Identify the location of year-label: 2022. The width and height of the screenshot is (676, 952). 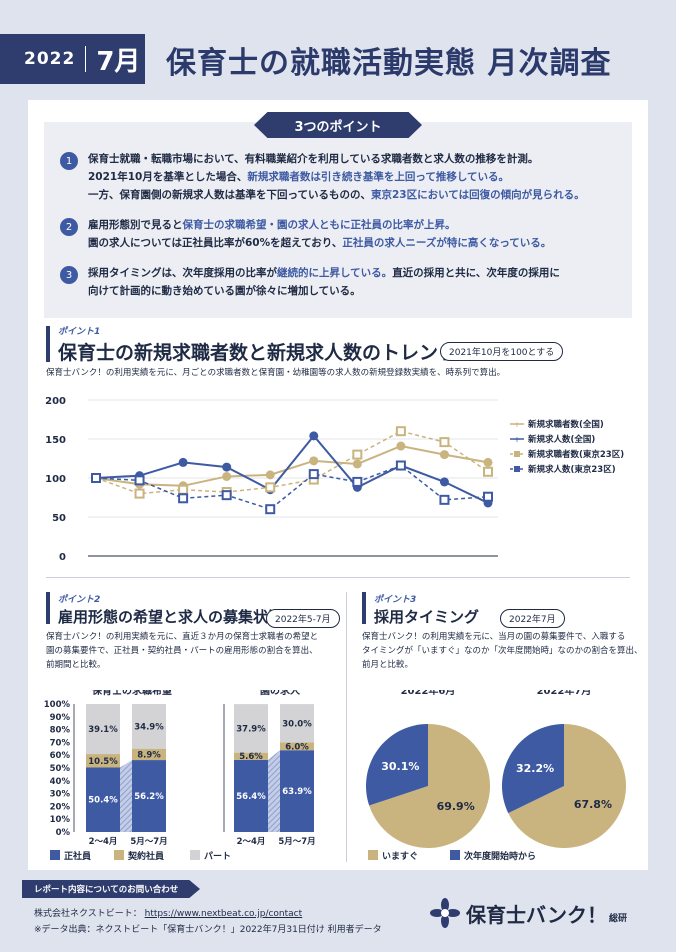
(50, 59).